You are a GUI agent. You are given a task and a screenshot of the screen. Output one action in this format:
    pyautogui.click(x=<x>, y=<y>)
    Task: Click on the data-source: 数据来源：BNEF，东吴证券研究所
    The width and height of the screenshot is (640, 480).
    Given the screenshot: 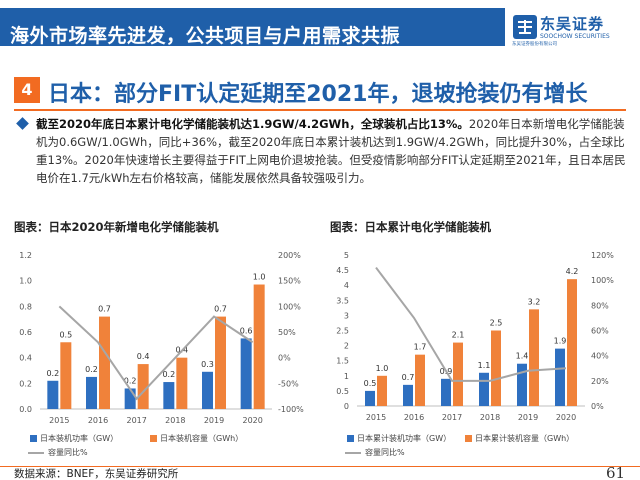 What is the action you would take?
    pyautogui.click(x=96, y=474)
    